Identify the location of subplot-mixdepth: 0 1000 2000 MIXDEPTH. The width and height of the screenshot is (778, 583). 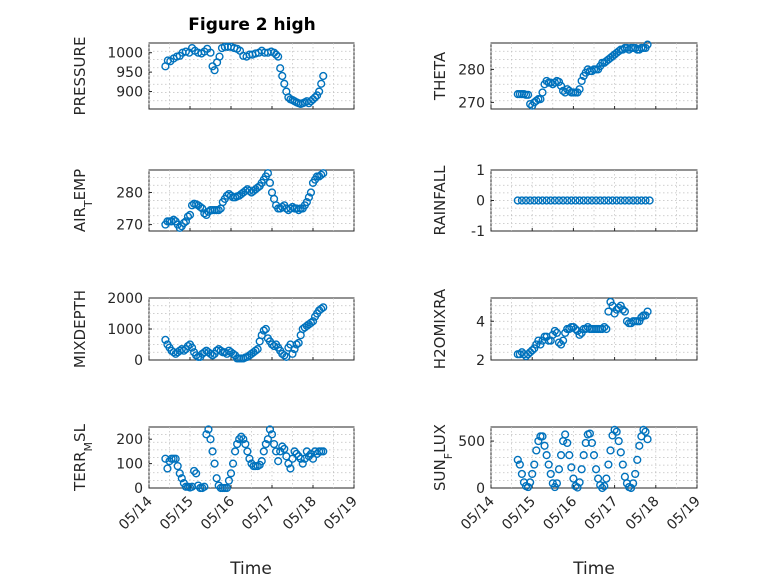
(213, 329).